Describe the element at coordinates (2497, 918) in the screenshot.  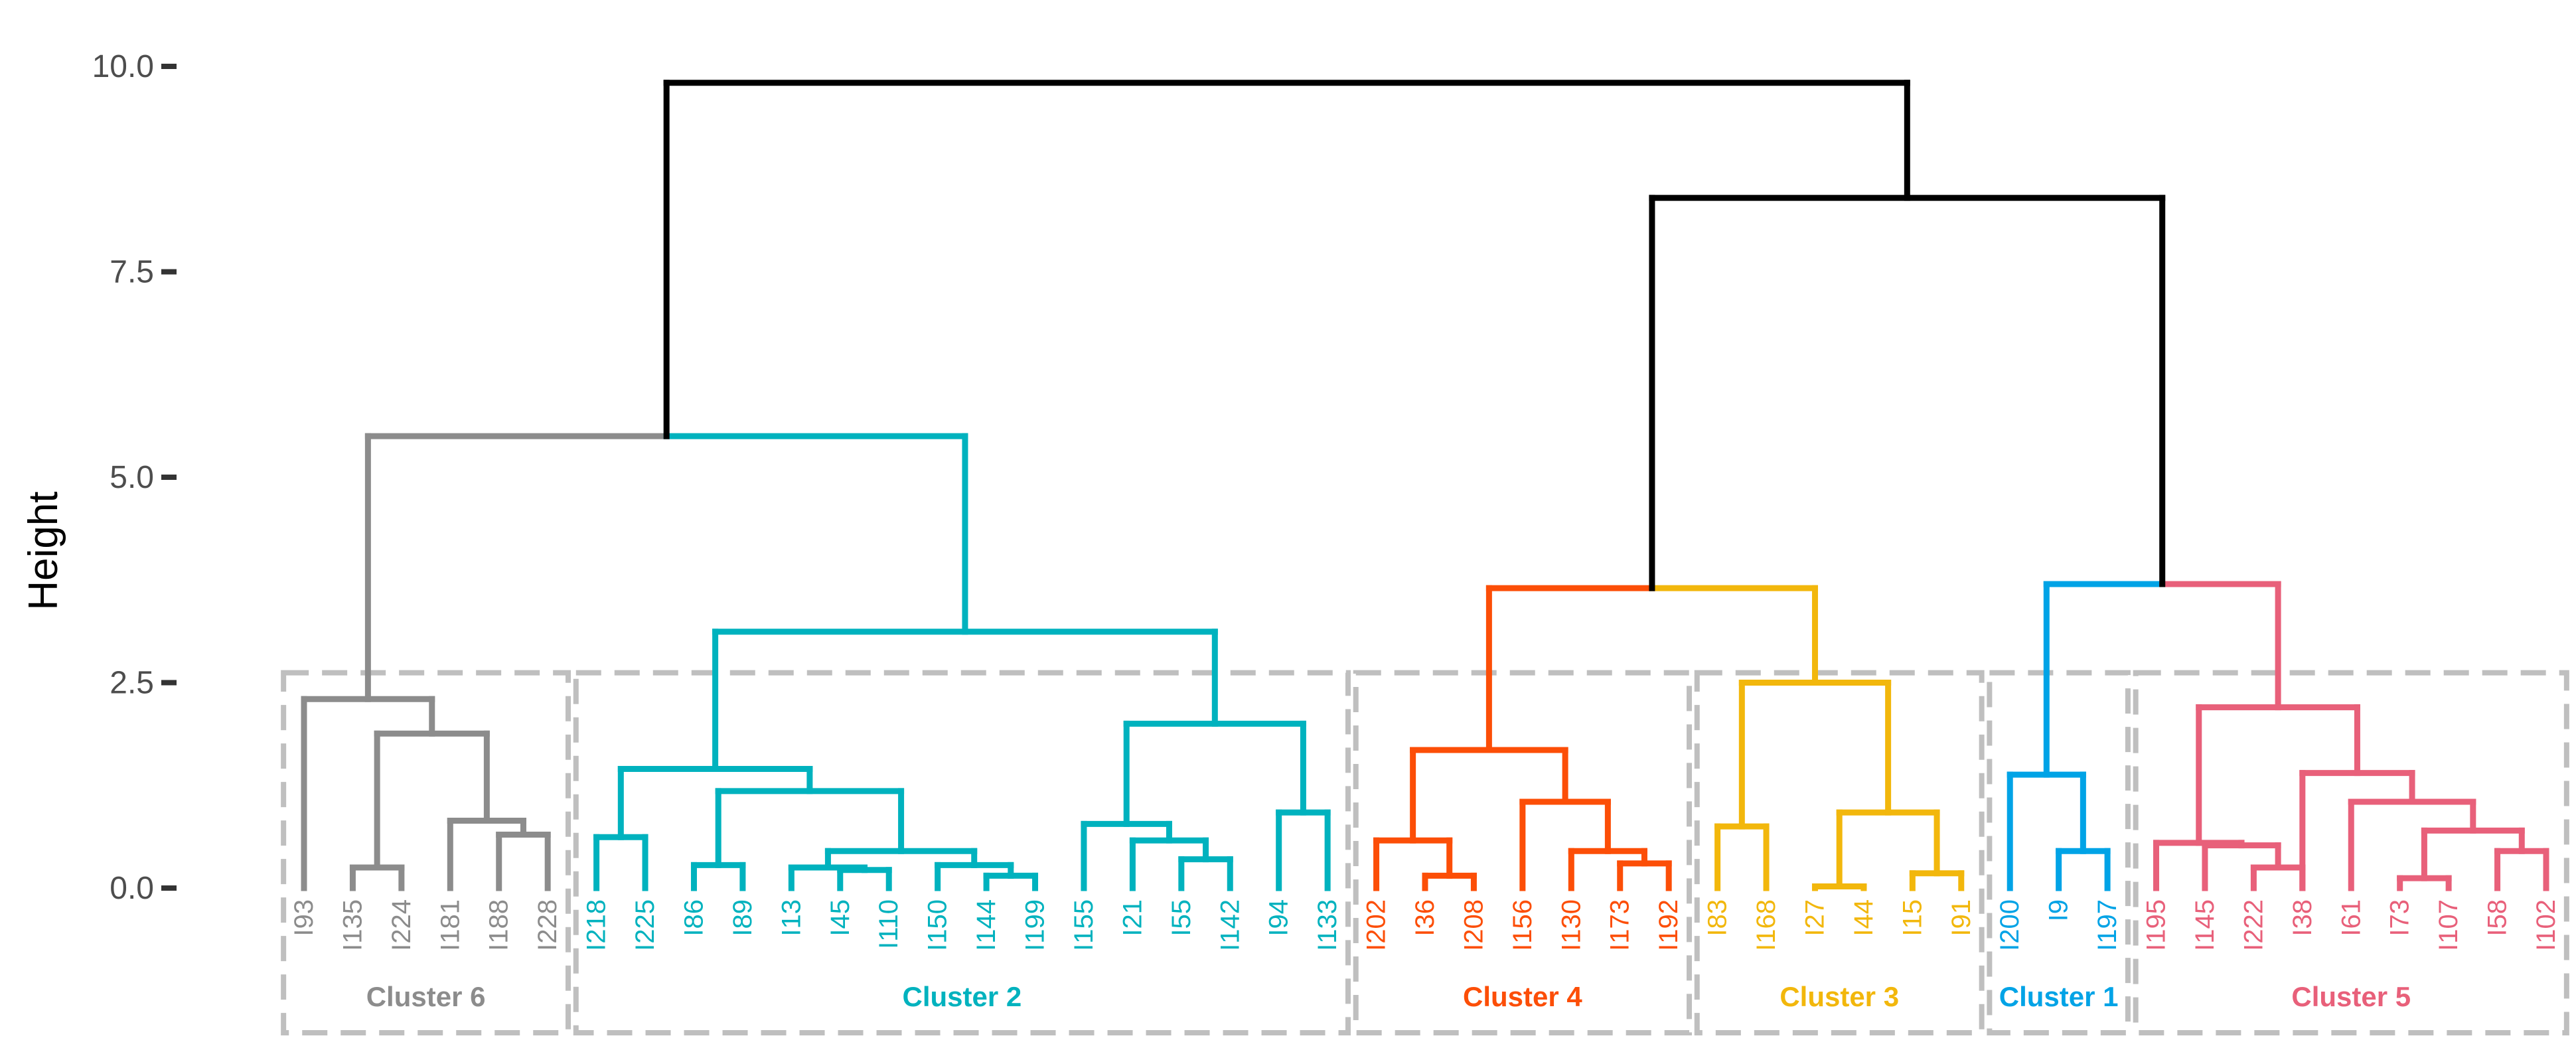
I see `leaf-label: I58` at that location.